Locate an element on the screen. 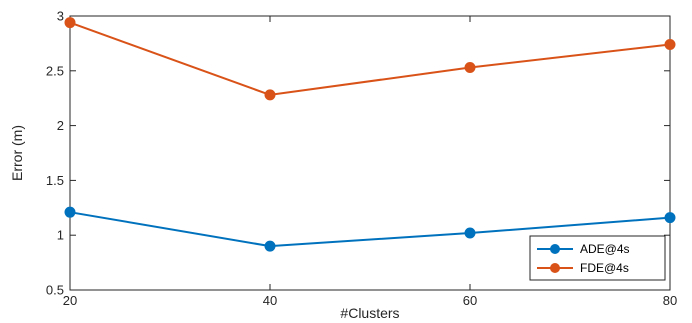 The height and width of the screenshot is (323, 692). y-tick-label: 1 is located at coordinates (60, 235).